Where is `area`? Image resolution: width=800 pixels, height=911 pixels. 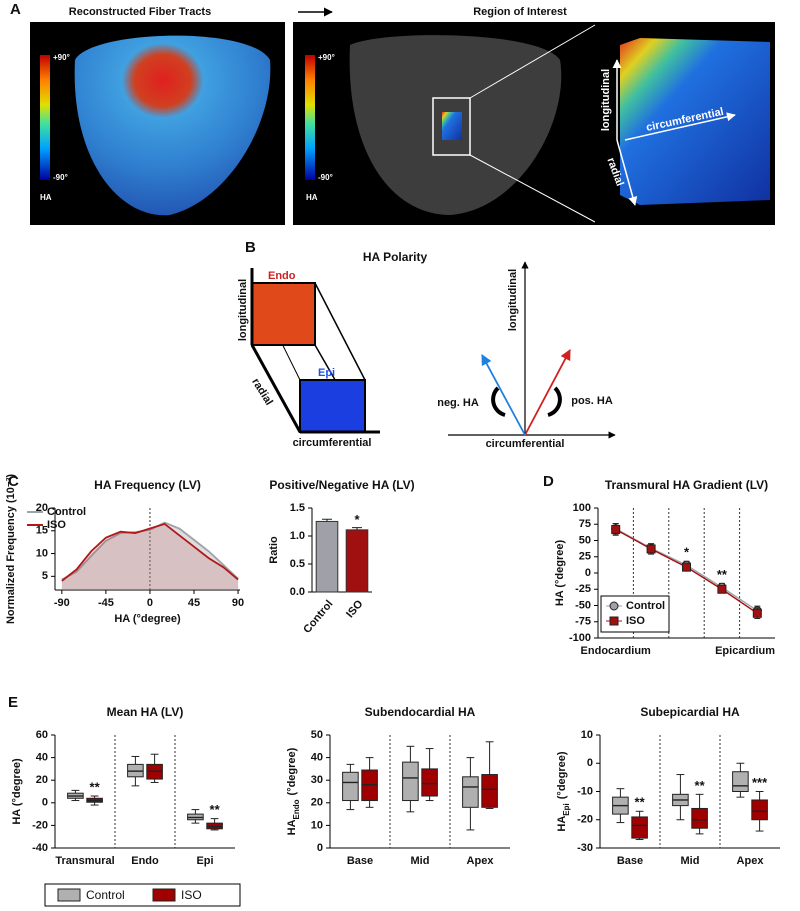
area is located at coordinates (150, 556).